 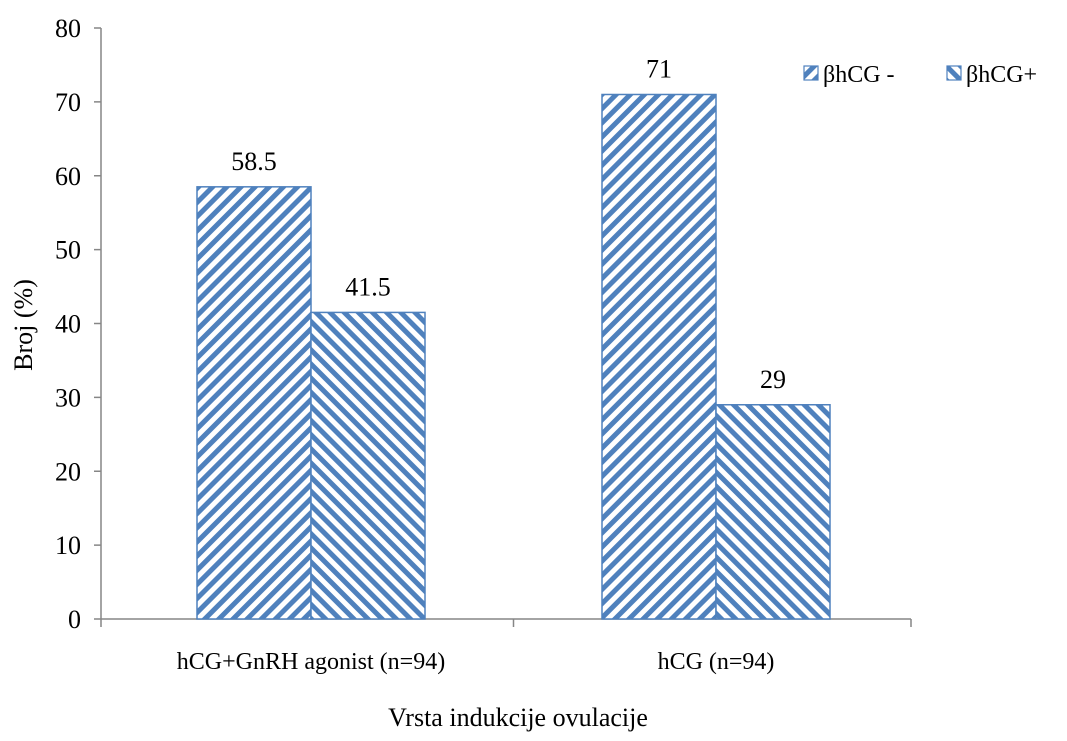 What do you see at coordinates (773, 379) in the screenshot?
I see `data-label: 29` at bounding box center [773, 379].